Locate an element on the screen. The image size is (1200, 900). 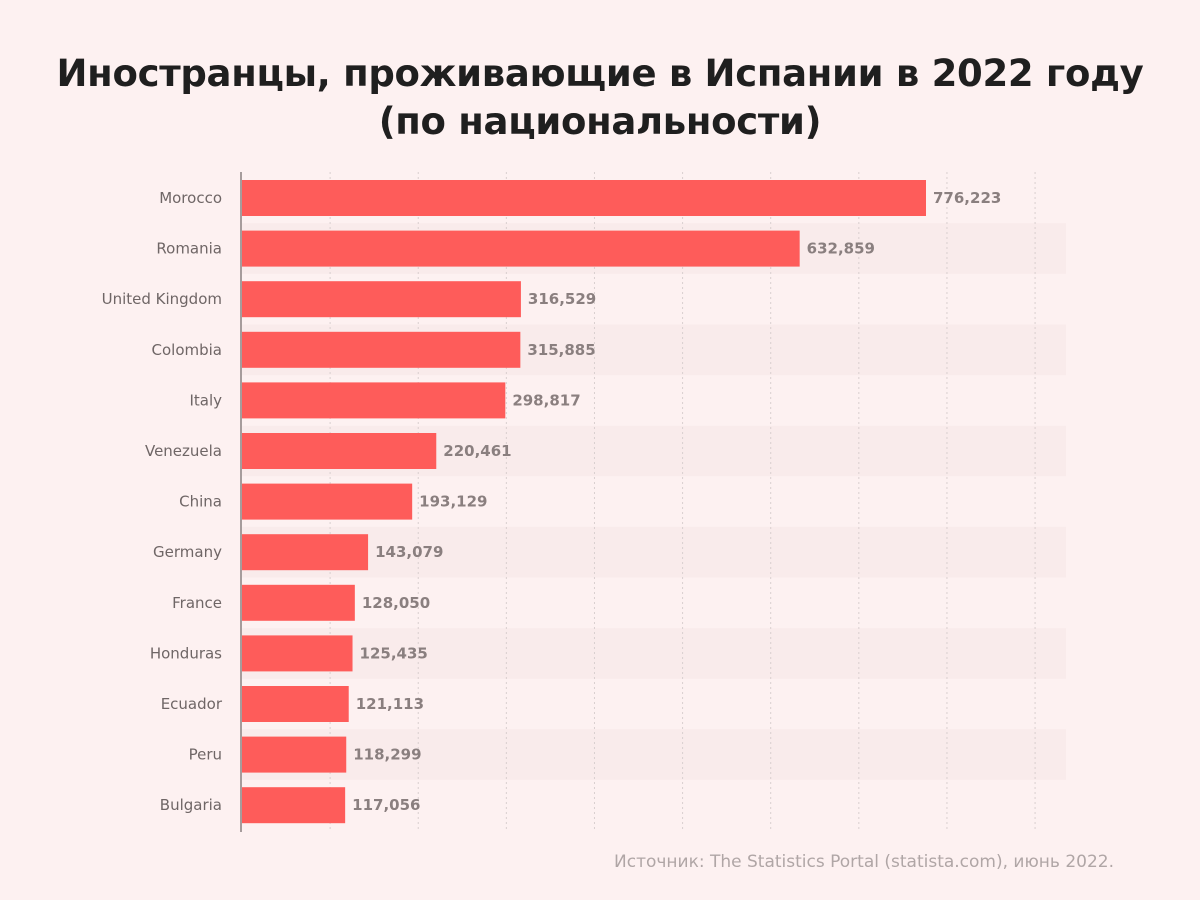
value-label: 143,079 is located at coordinates (409, 552).